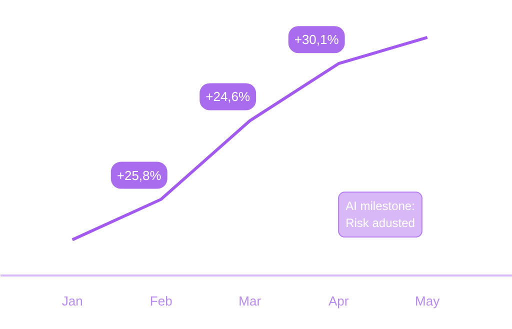 The height and width of the screenshot is (329, 512). I want to click on x-tick-label: Apr, so click(339, 301).